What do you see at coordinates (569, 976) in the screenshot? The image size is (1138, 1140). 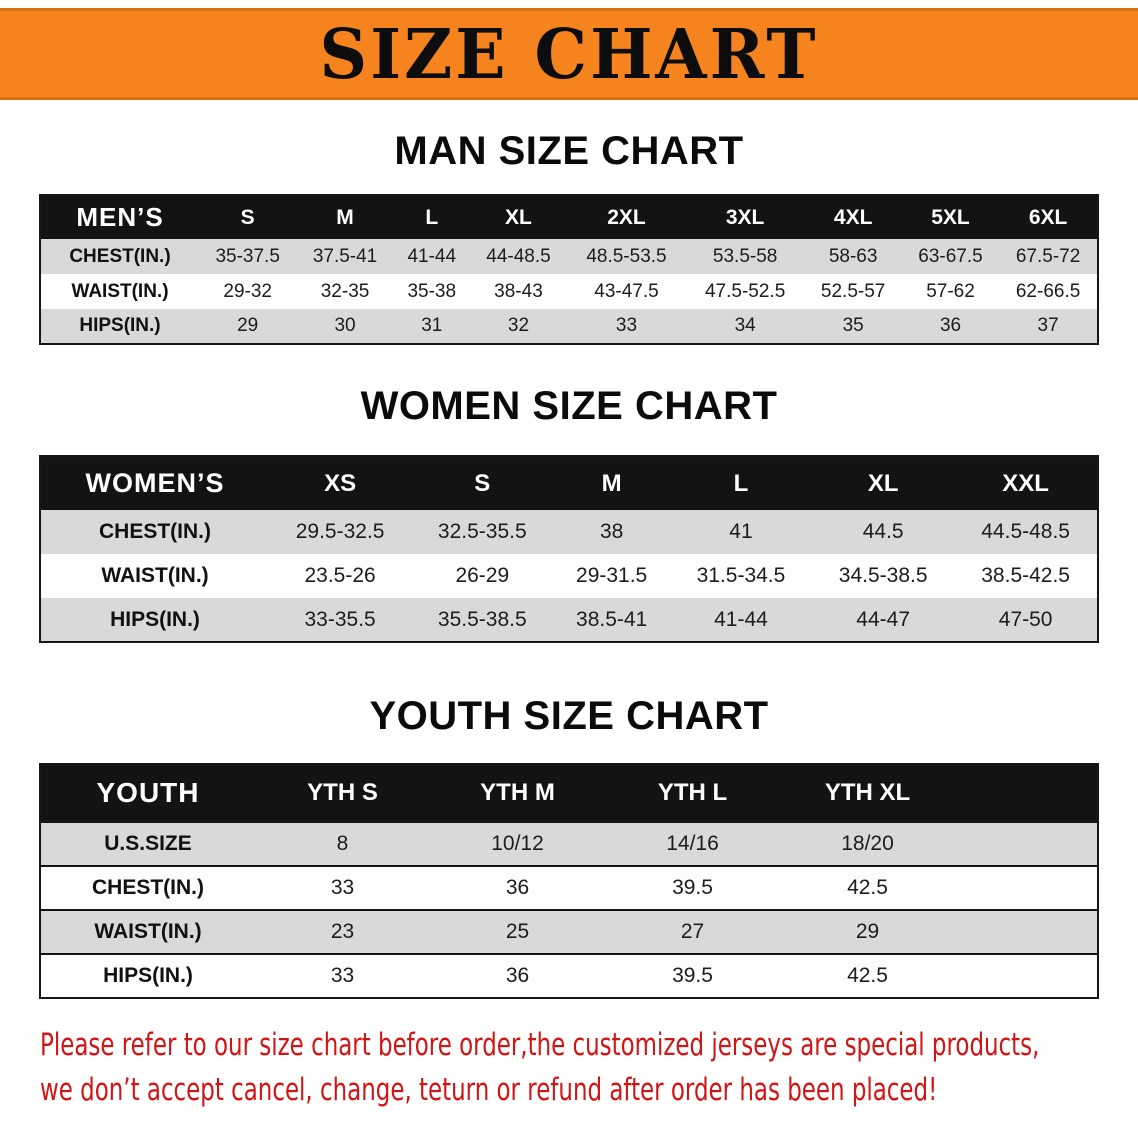 I see `measurement-row: HIPS(IN.) 33 36 39.5 42.5` at bounding box center [569, 976].